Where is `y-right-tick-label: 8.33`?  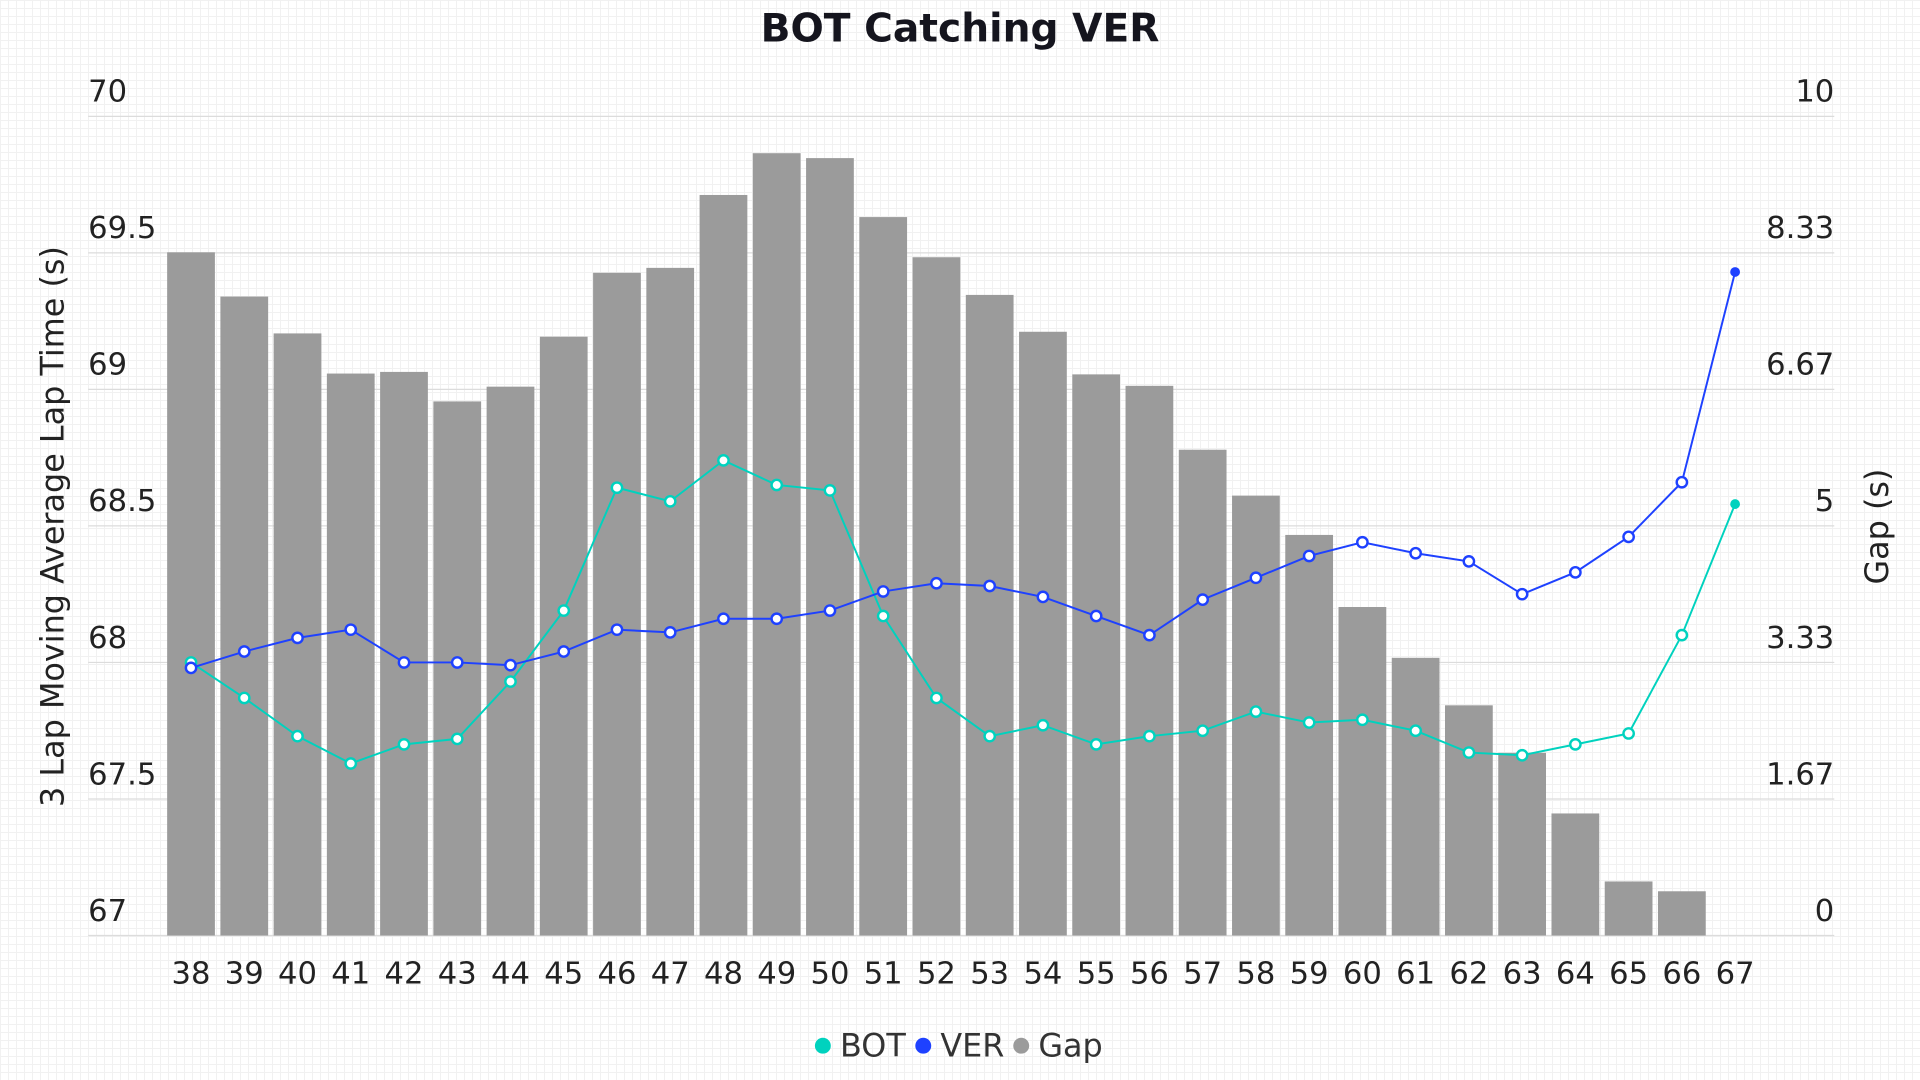 y-right-tick-label: 8.33 is located at coordinates (1800, 228).